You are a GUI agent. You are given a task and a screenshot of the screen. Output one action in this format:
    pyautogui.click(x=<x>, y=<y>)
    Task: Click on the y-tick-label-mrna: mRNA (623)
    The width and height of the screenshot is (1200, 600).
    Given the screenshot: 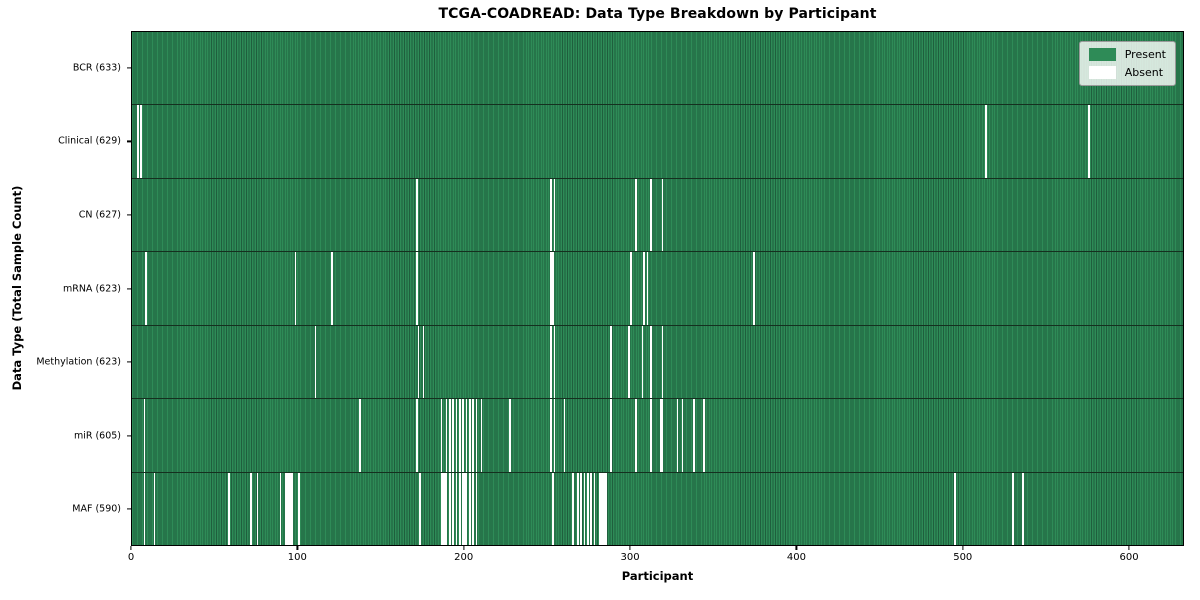 What is the action you would take?
    pyautogui.click(x=91, y=288)
    